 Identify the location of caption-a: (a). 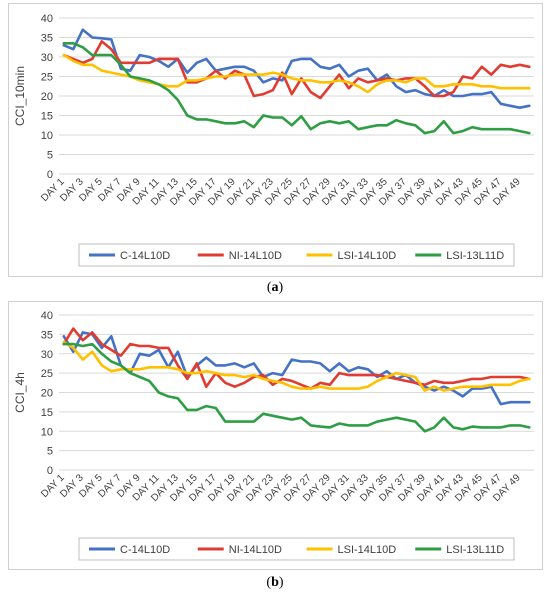
(275, 287).